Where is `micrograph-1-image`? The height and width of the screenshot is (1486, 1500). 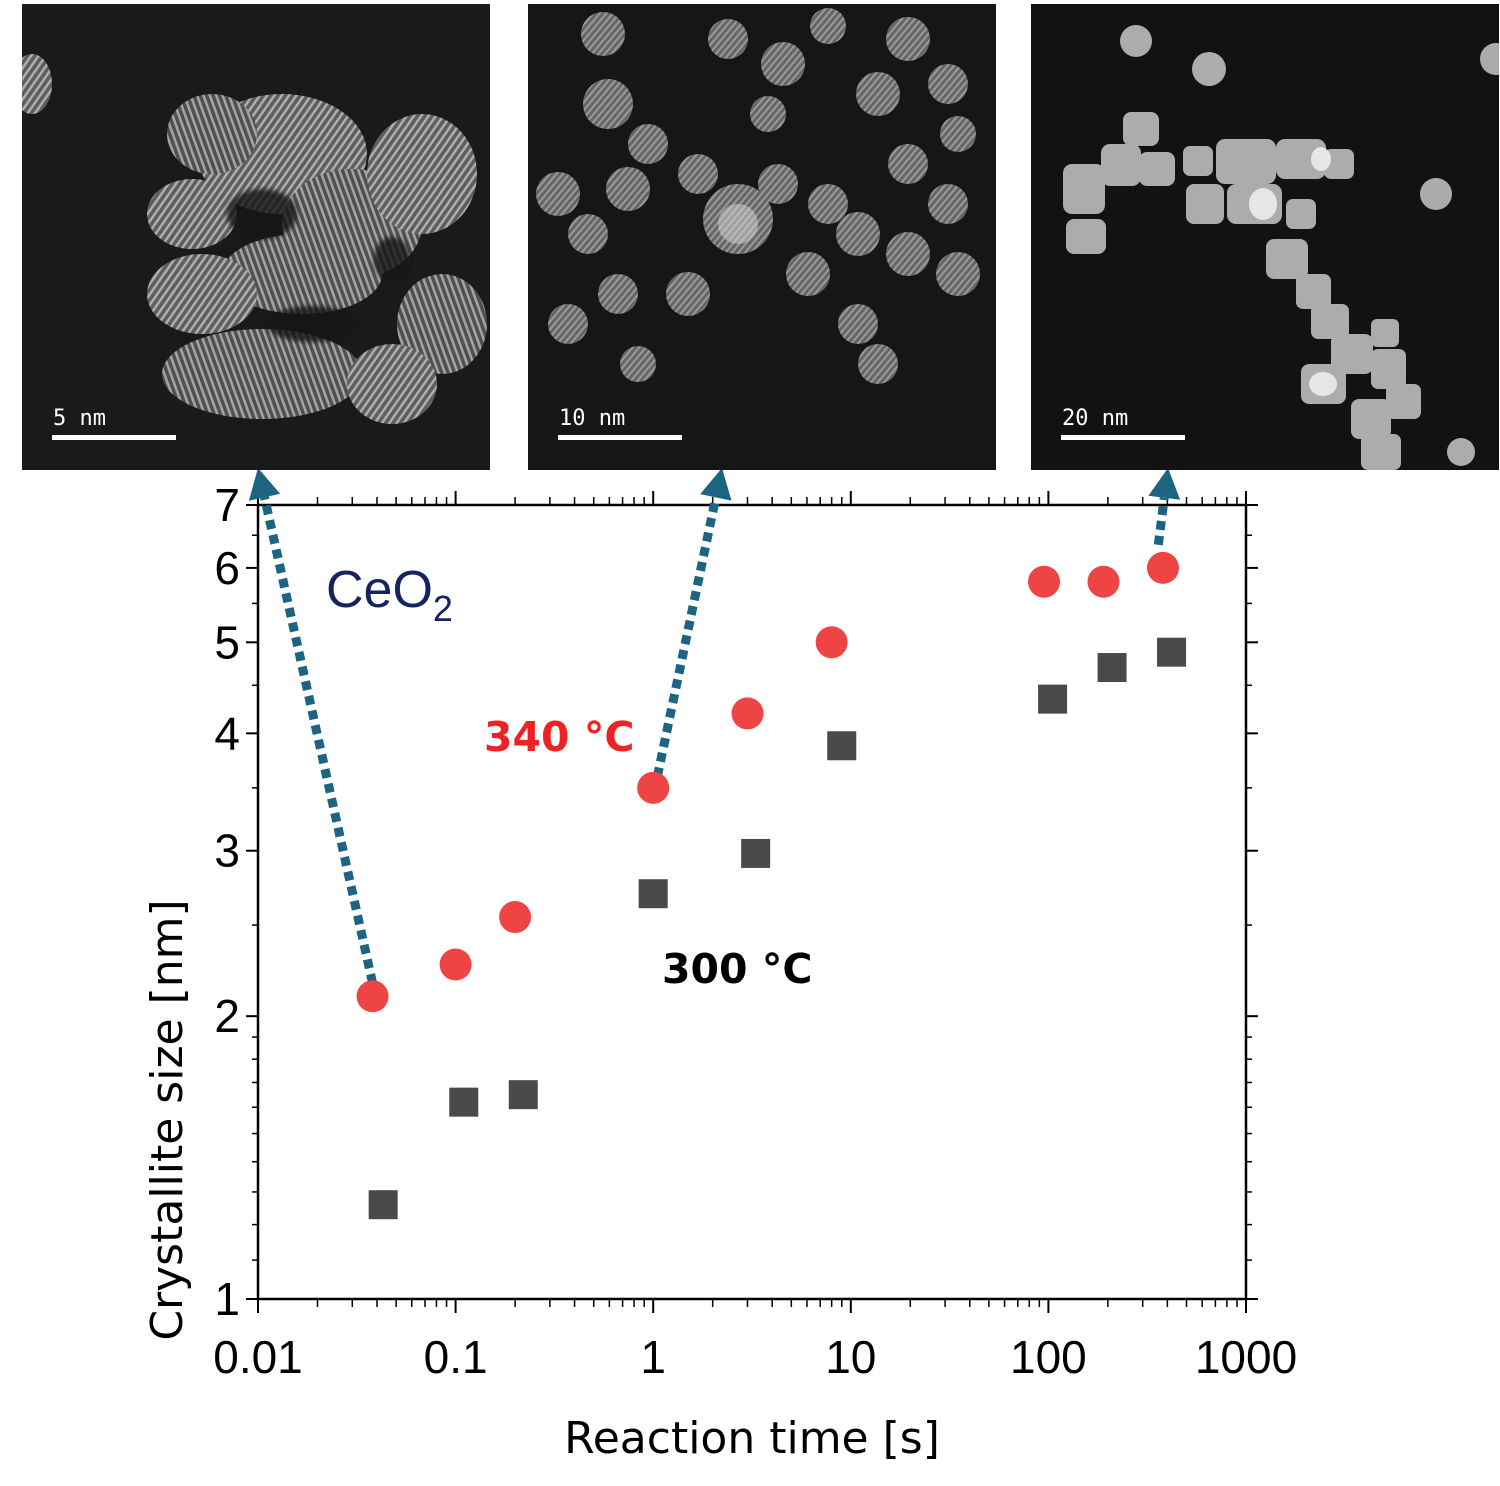
micrograph-1-image is located at coordinates (256, 237).